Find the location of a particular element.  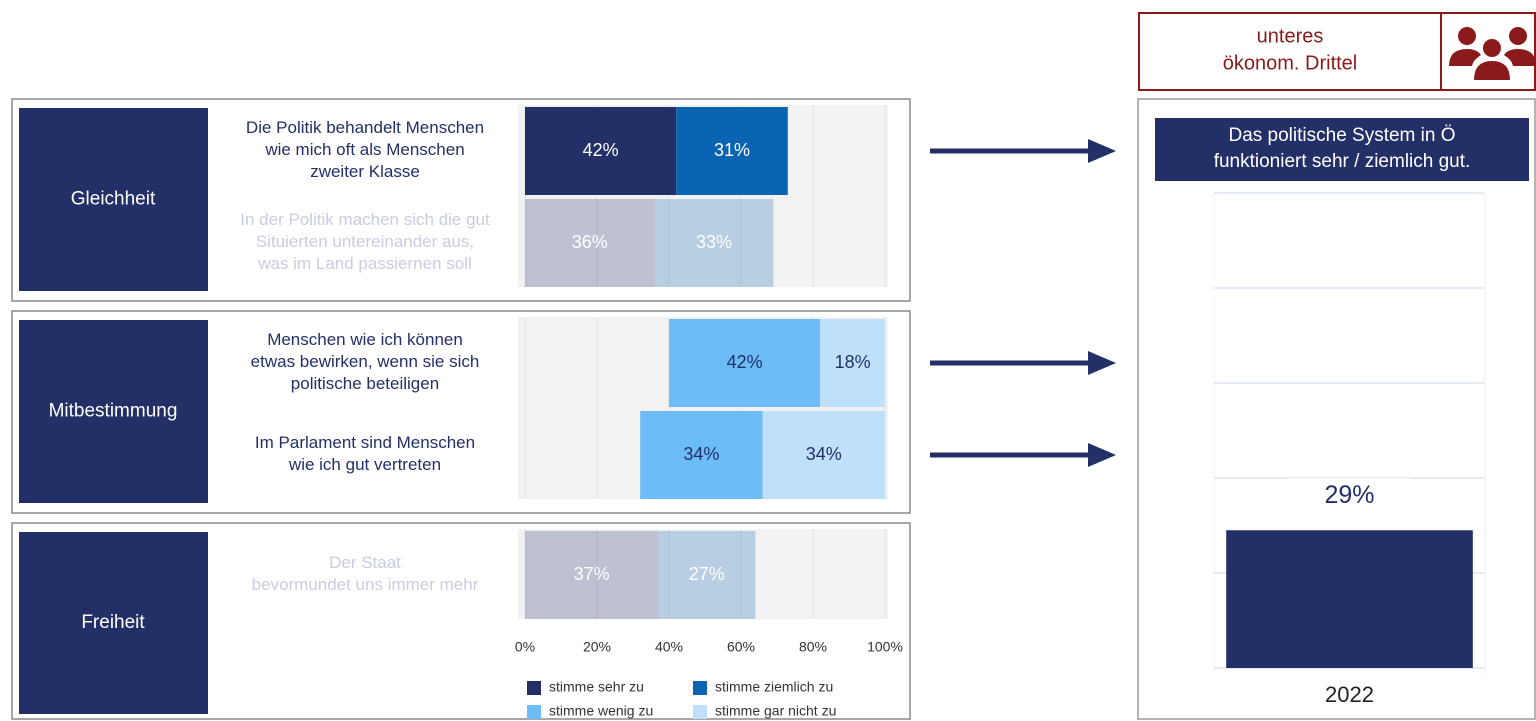

legend-label: stimme sehr zu is located at coordinates (596, 687).